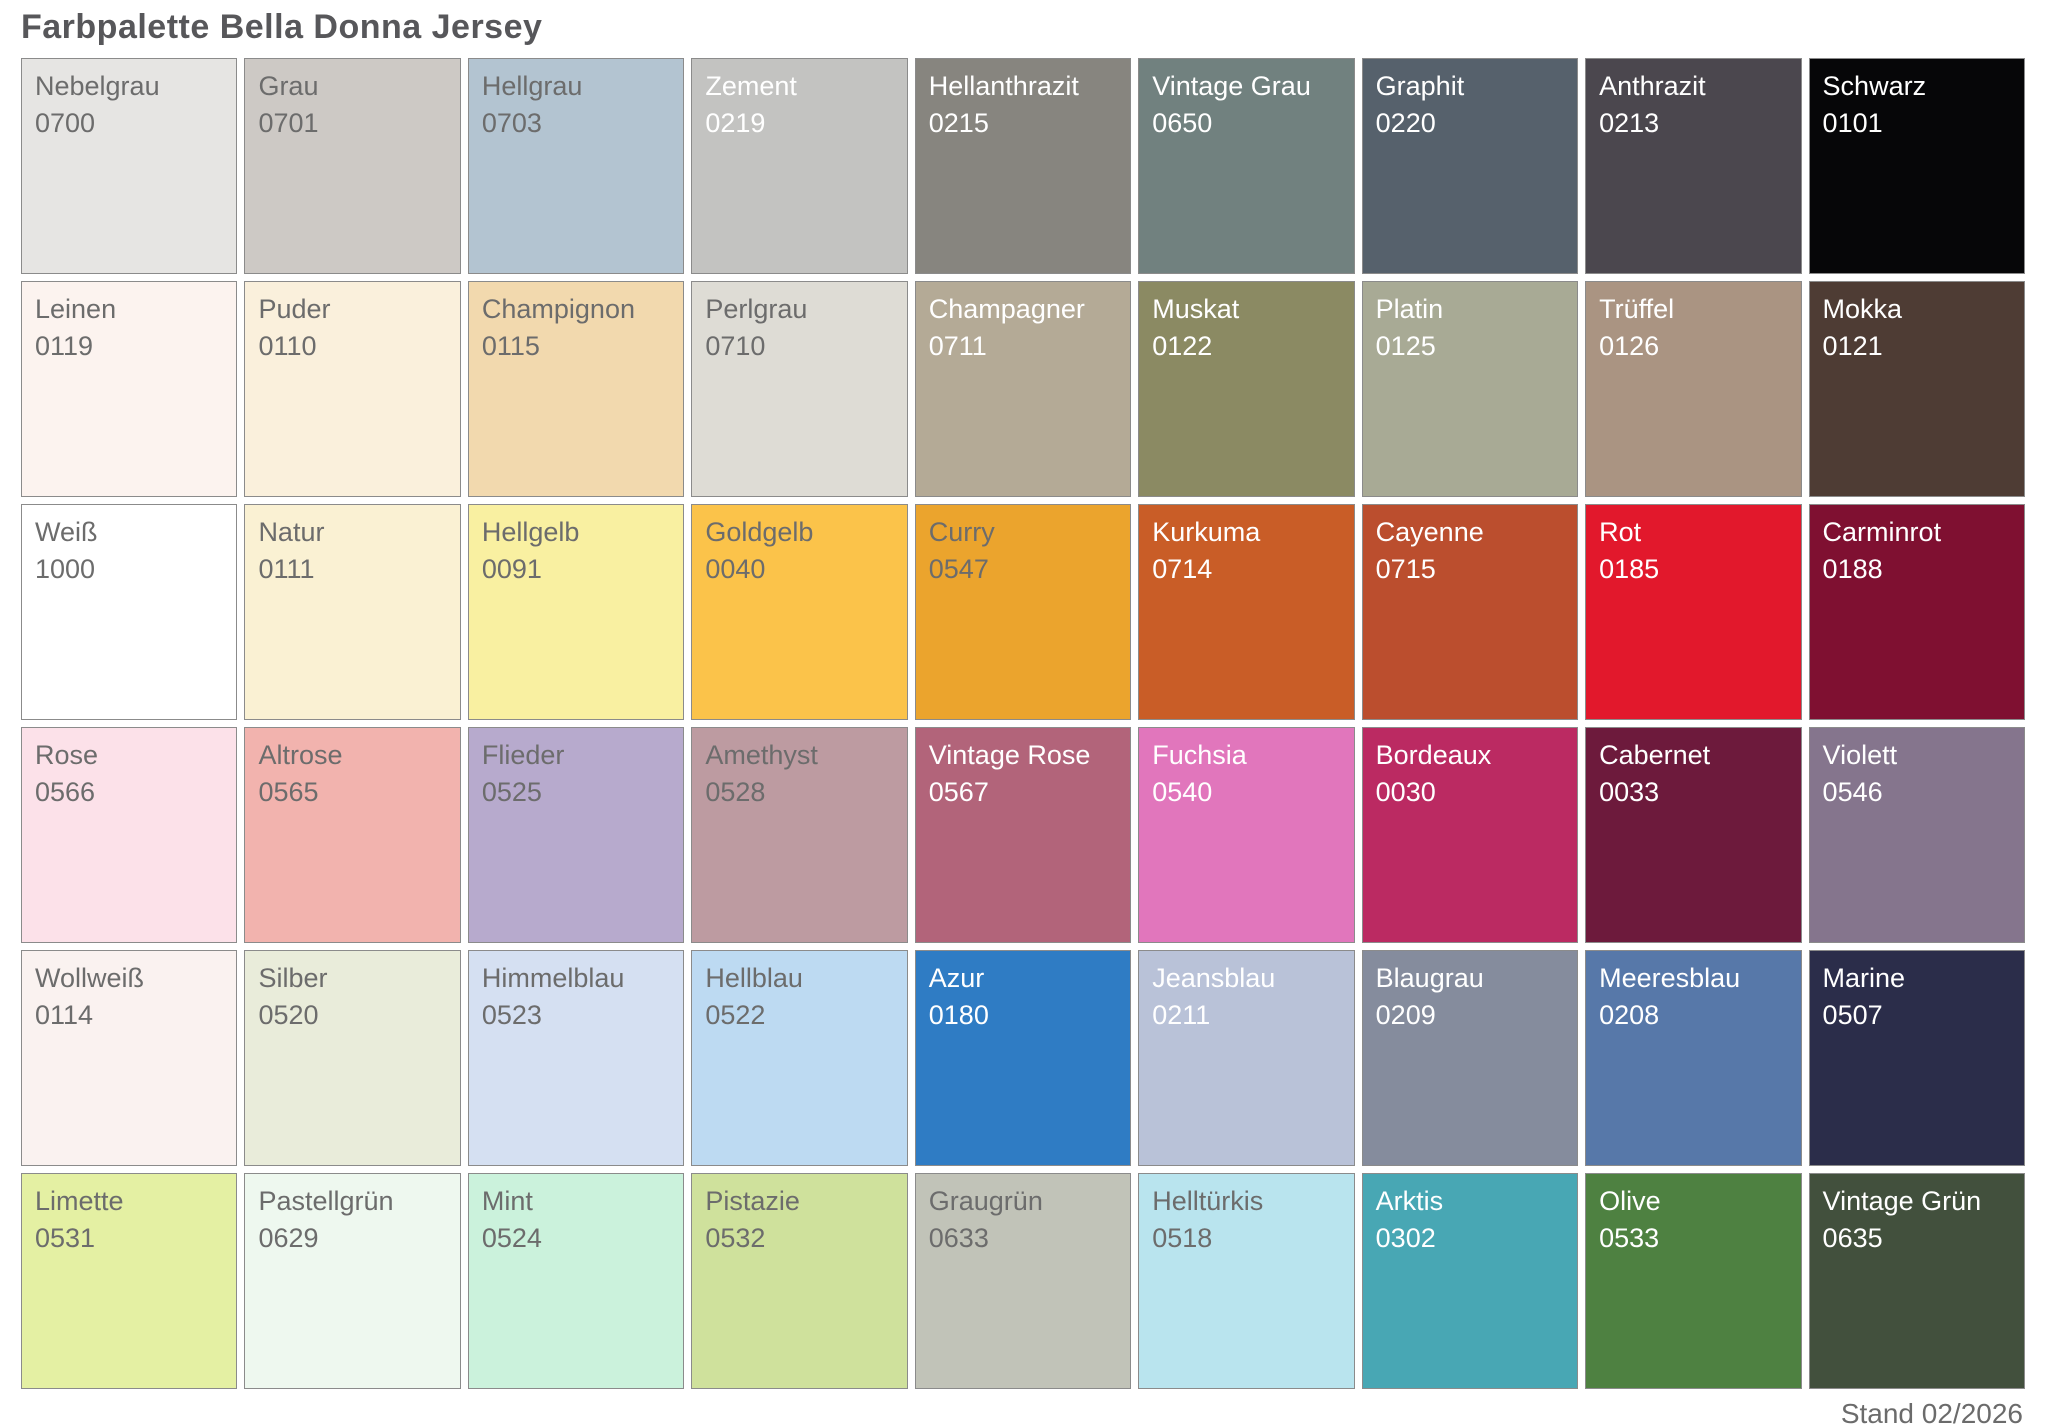 Image resolution: width=2047 pixels, height=1426 pixels. I want to click on color-swatch: Hellgrau 0703, so click(576, 166).